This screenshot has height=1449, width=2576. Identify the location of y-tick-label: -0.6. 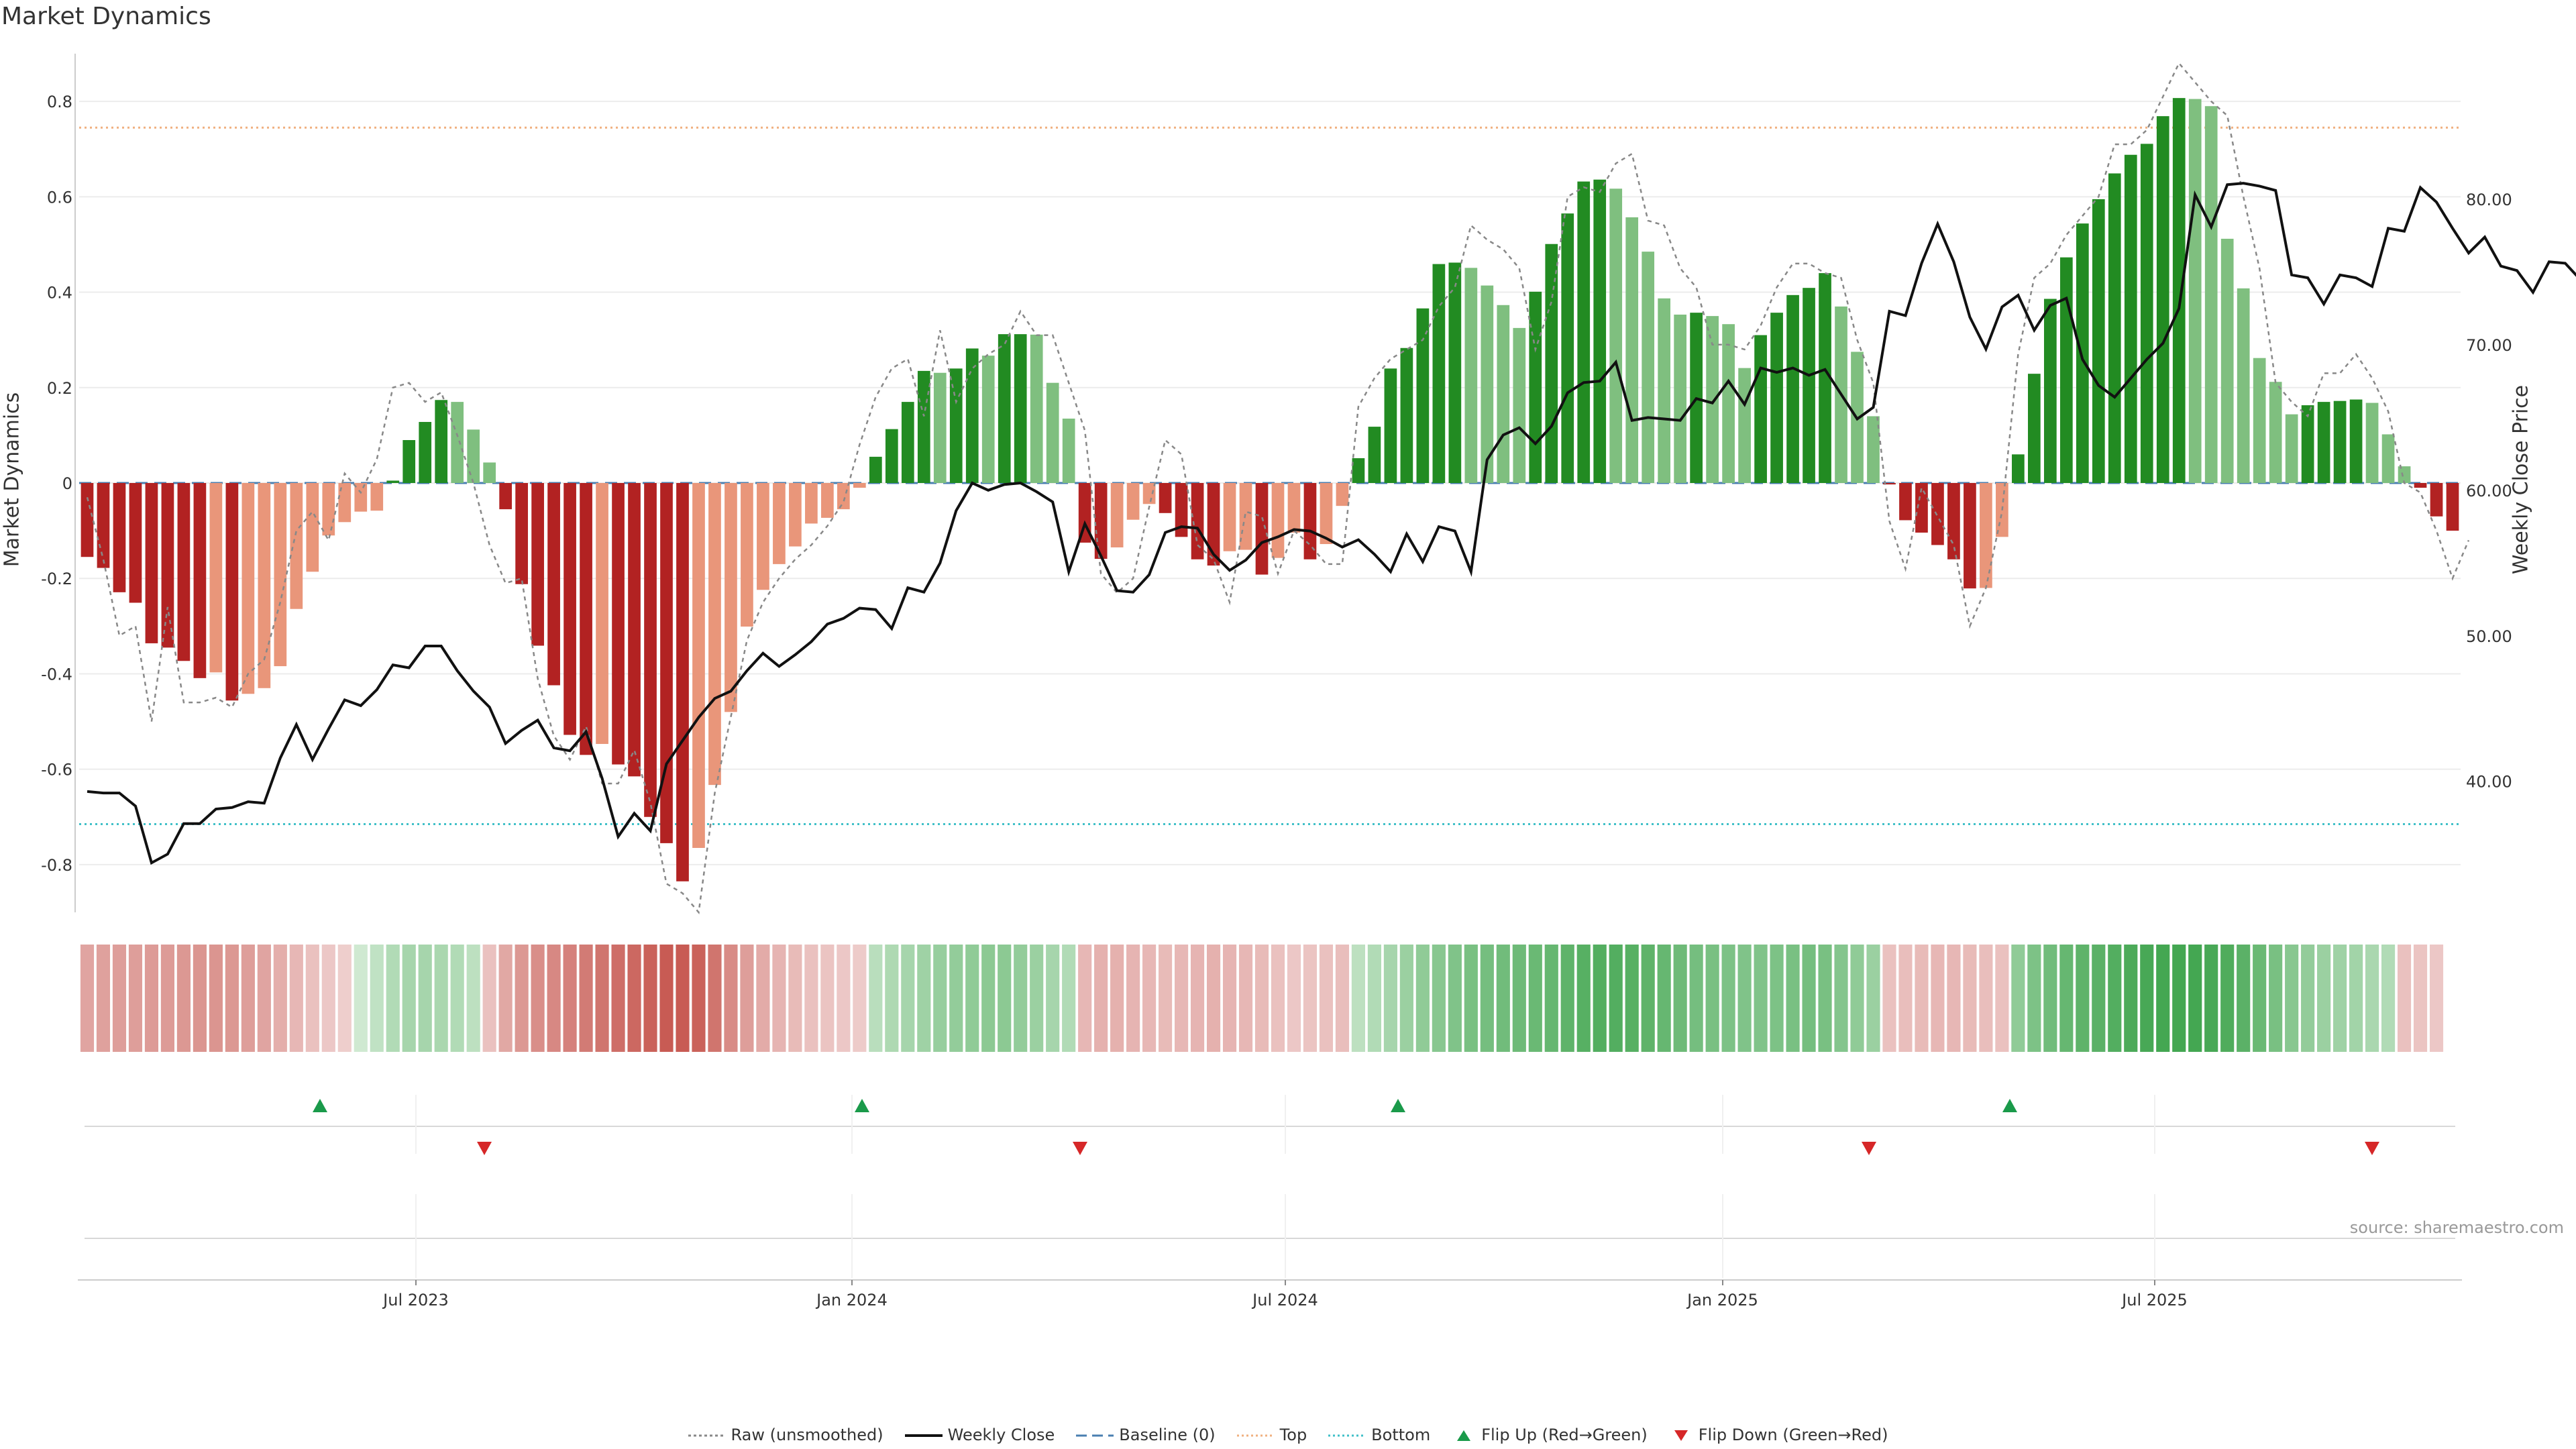
(56, 770).